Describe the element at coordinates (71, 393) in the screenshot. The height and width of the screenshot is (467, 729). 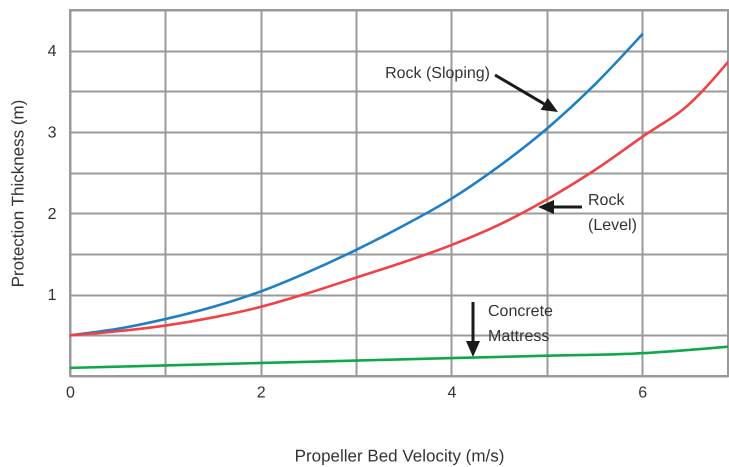
I see `x-tick-label: 0` at that location.